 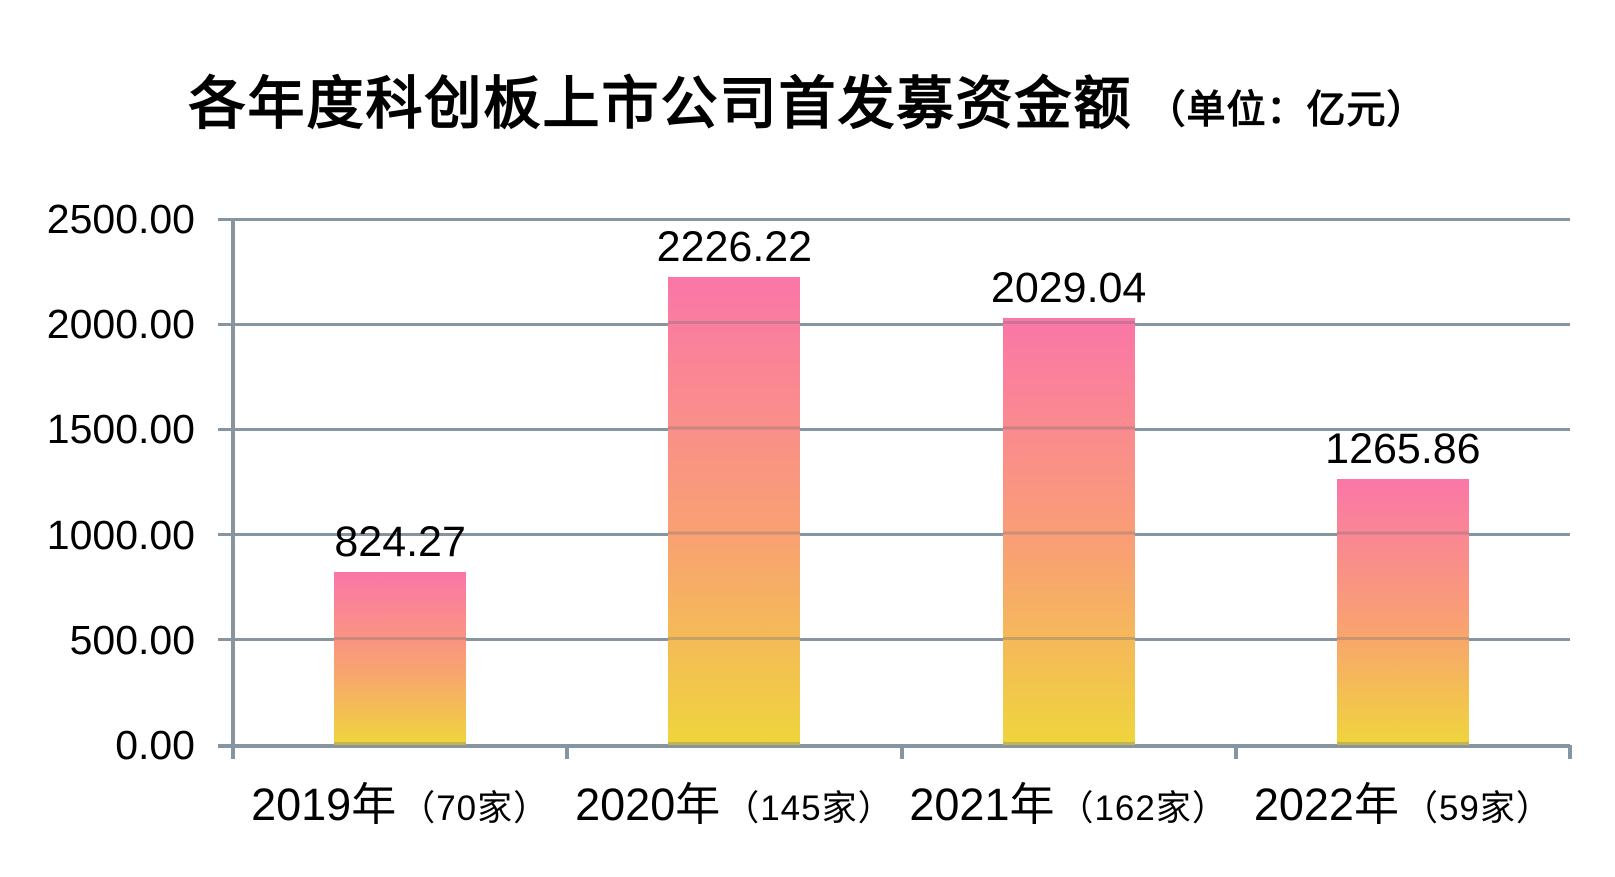 I want to click on x-category-label: 2022年 （59家）, so click(x=1403, y=800).